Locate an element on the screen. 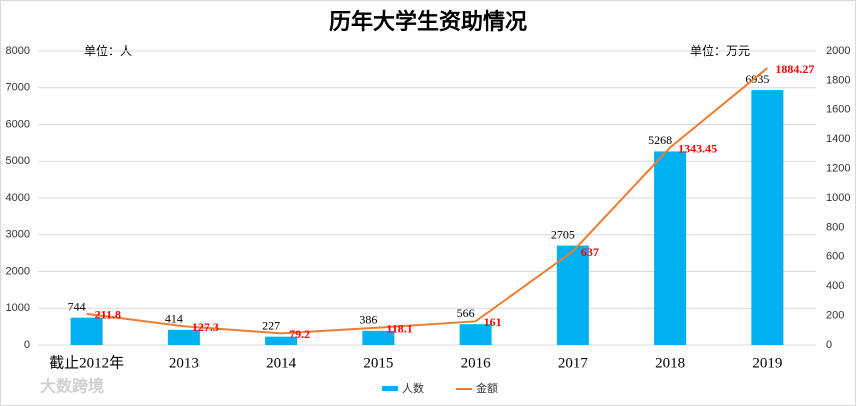 This screenshot has height=406, width=856. y2-tick-label: 1600 is located at coordinates (838, 110).